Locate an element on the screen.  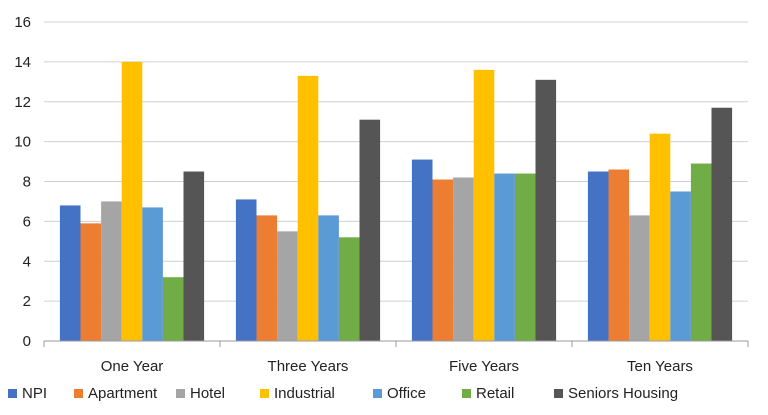
legend-label: Office is located at coordinates (406, 393).